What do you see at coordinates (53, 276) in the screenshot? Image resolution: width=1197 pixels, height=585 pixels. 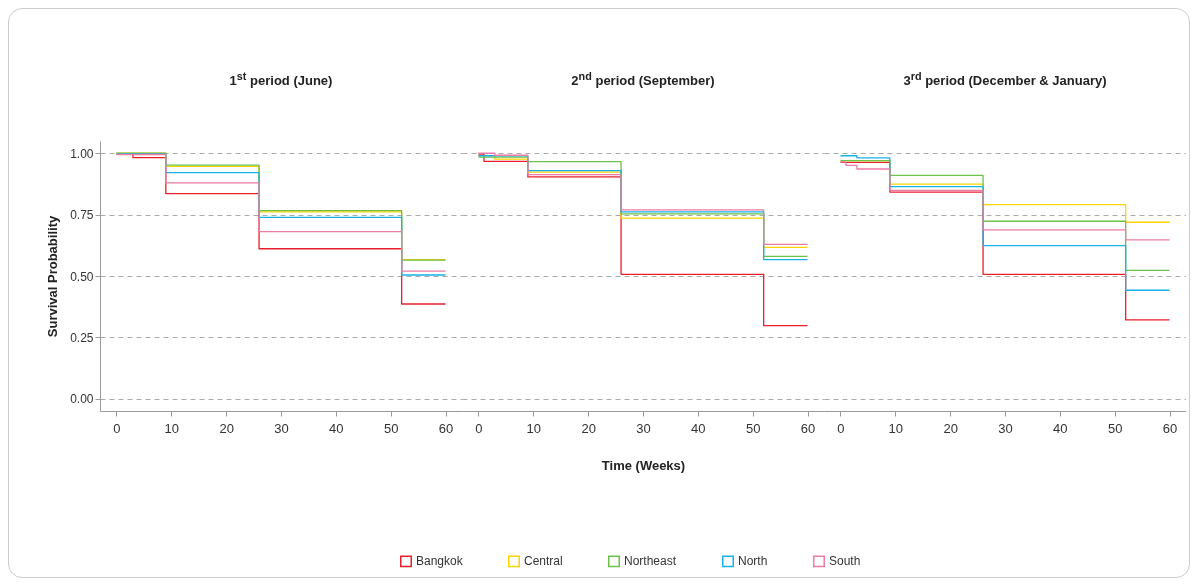 I see `y-axis-title: Survival Probability` at bounding box center [53, 276].